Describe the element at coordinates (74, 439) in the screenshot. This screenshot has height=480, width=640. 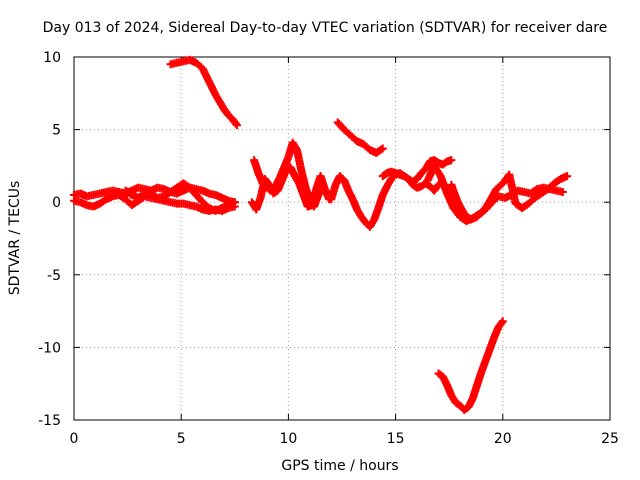
I see `x-tick-label: 0` at that location.